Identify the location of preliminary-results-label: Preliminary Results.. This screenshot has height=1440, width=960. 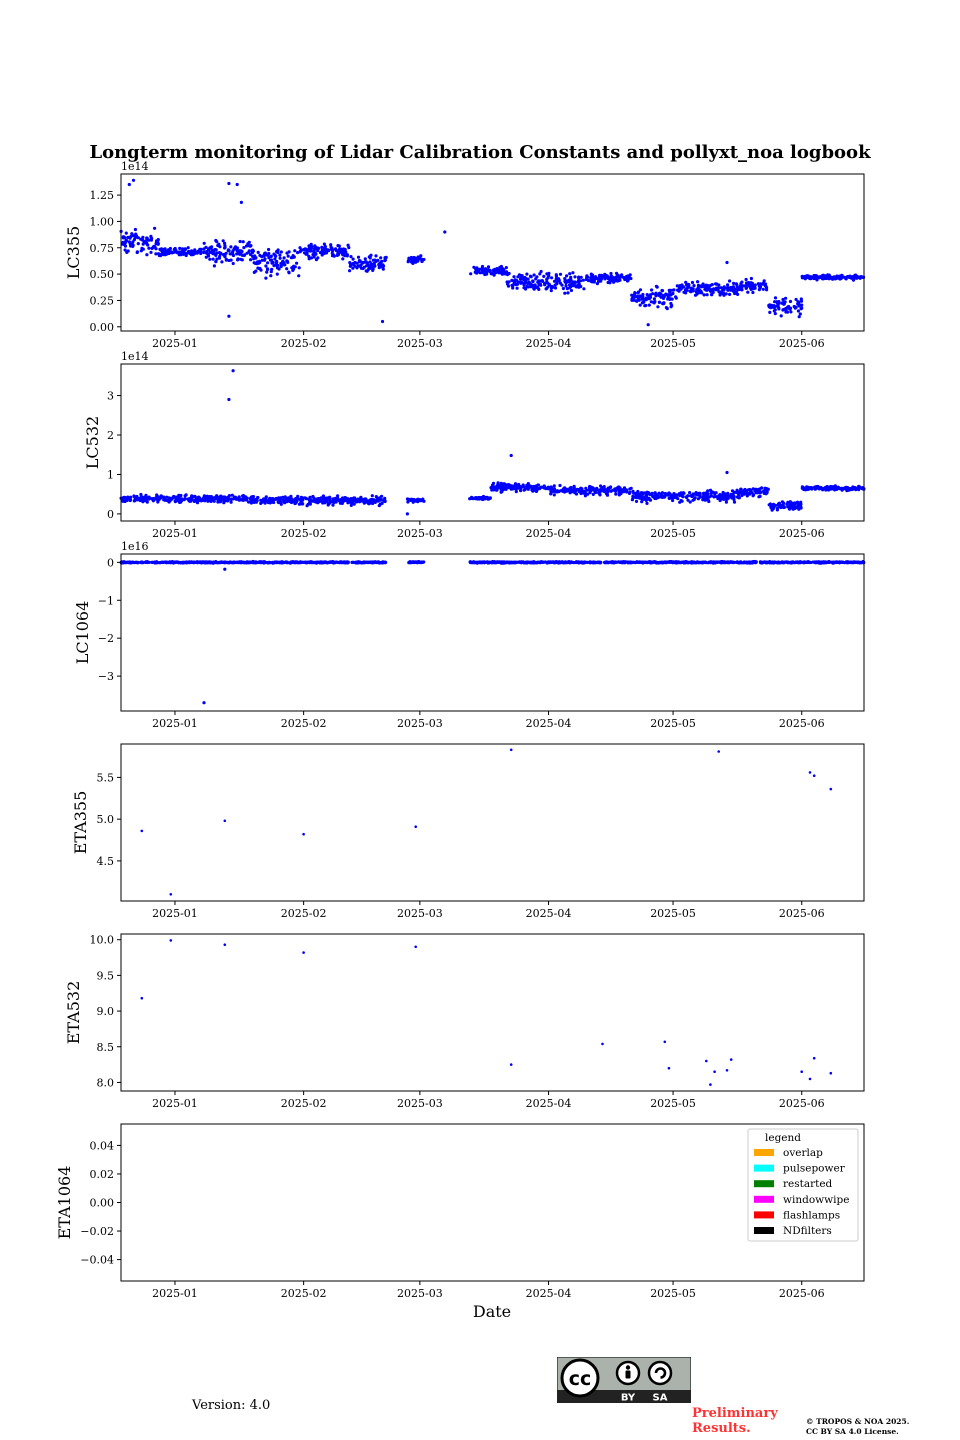
(735, 1421).